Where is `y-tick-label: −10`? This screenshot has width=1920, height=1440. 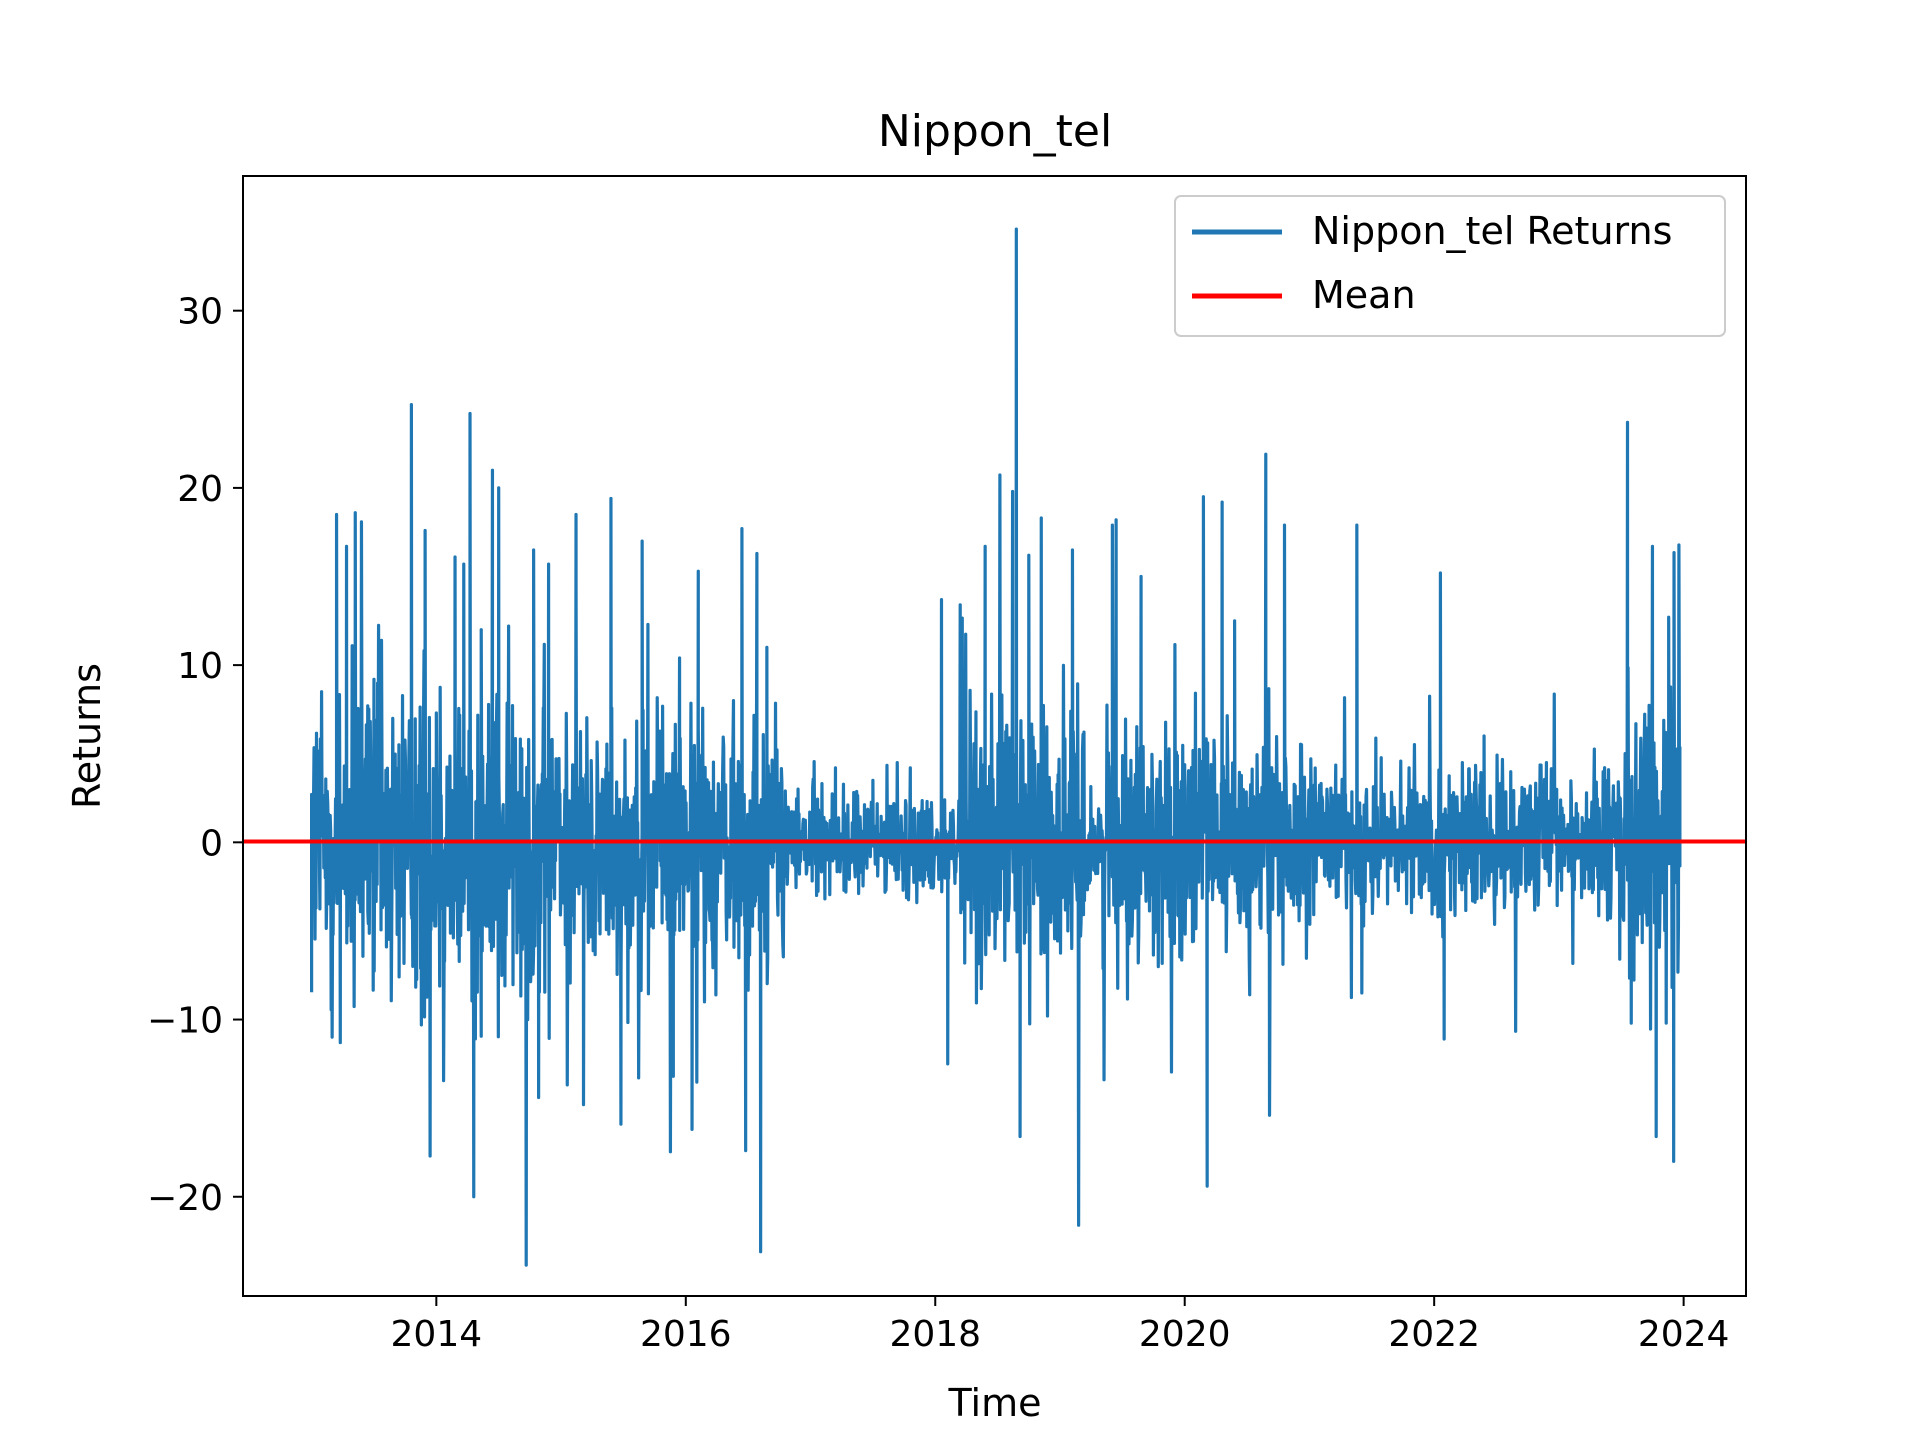
y-tick-label: −10 is located at coordinates (185, 1021).